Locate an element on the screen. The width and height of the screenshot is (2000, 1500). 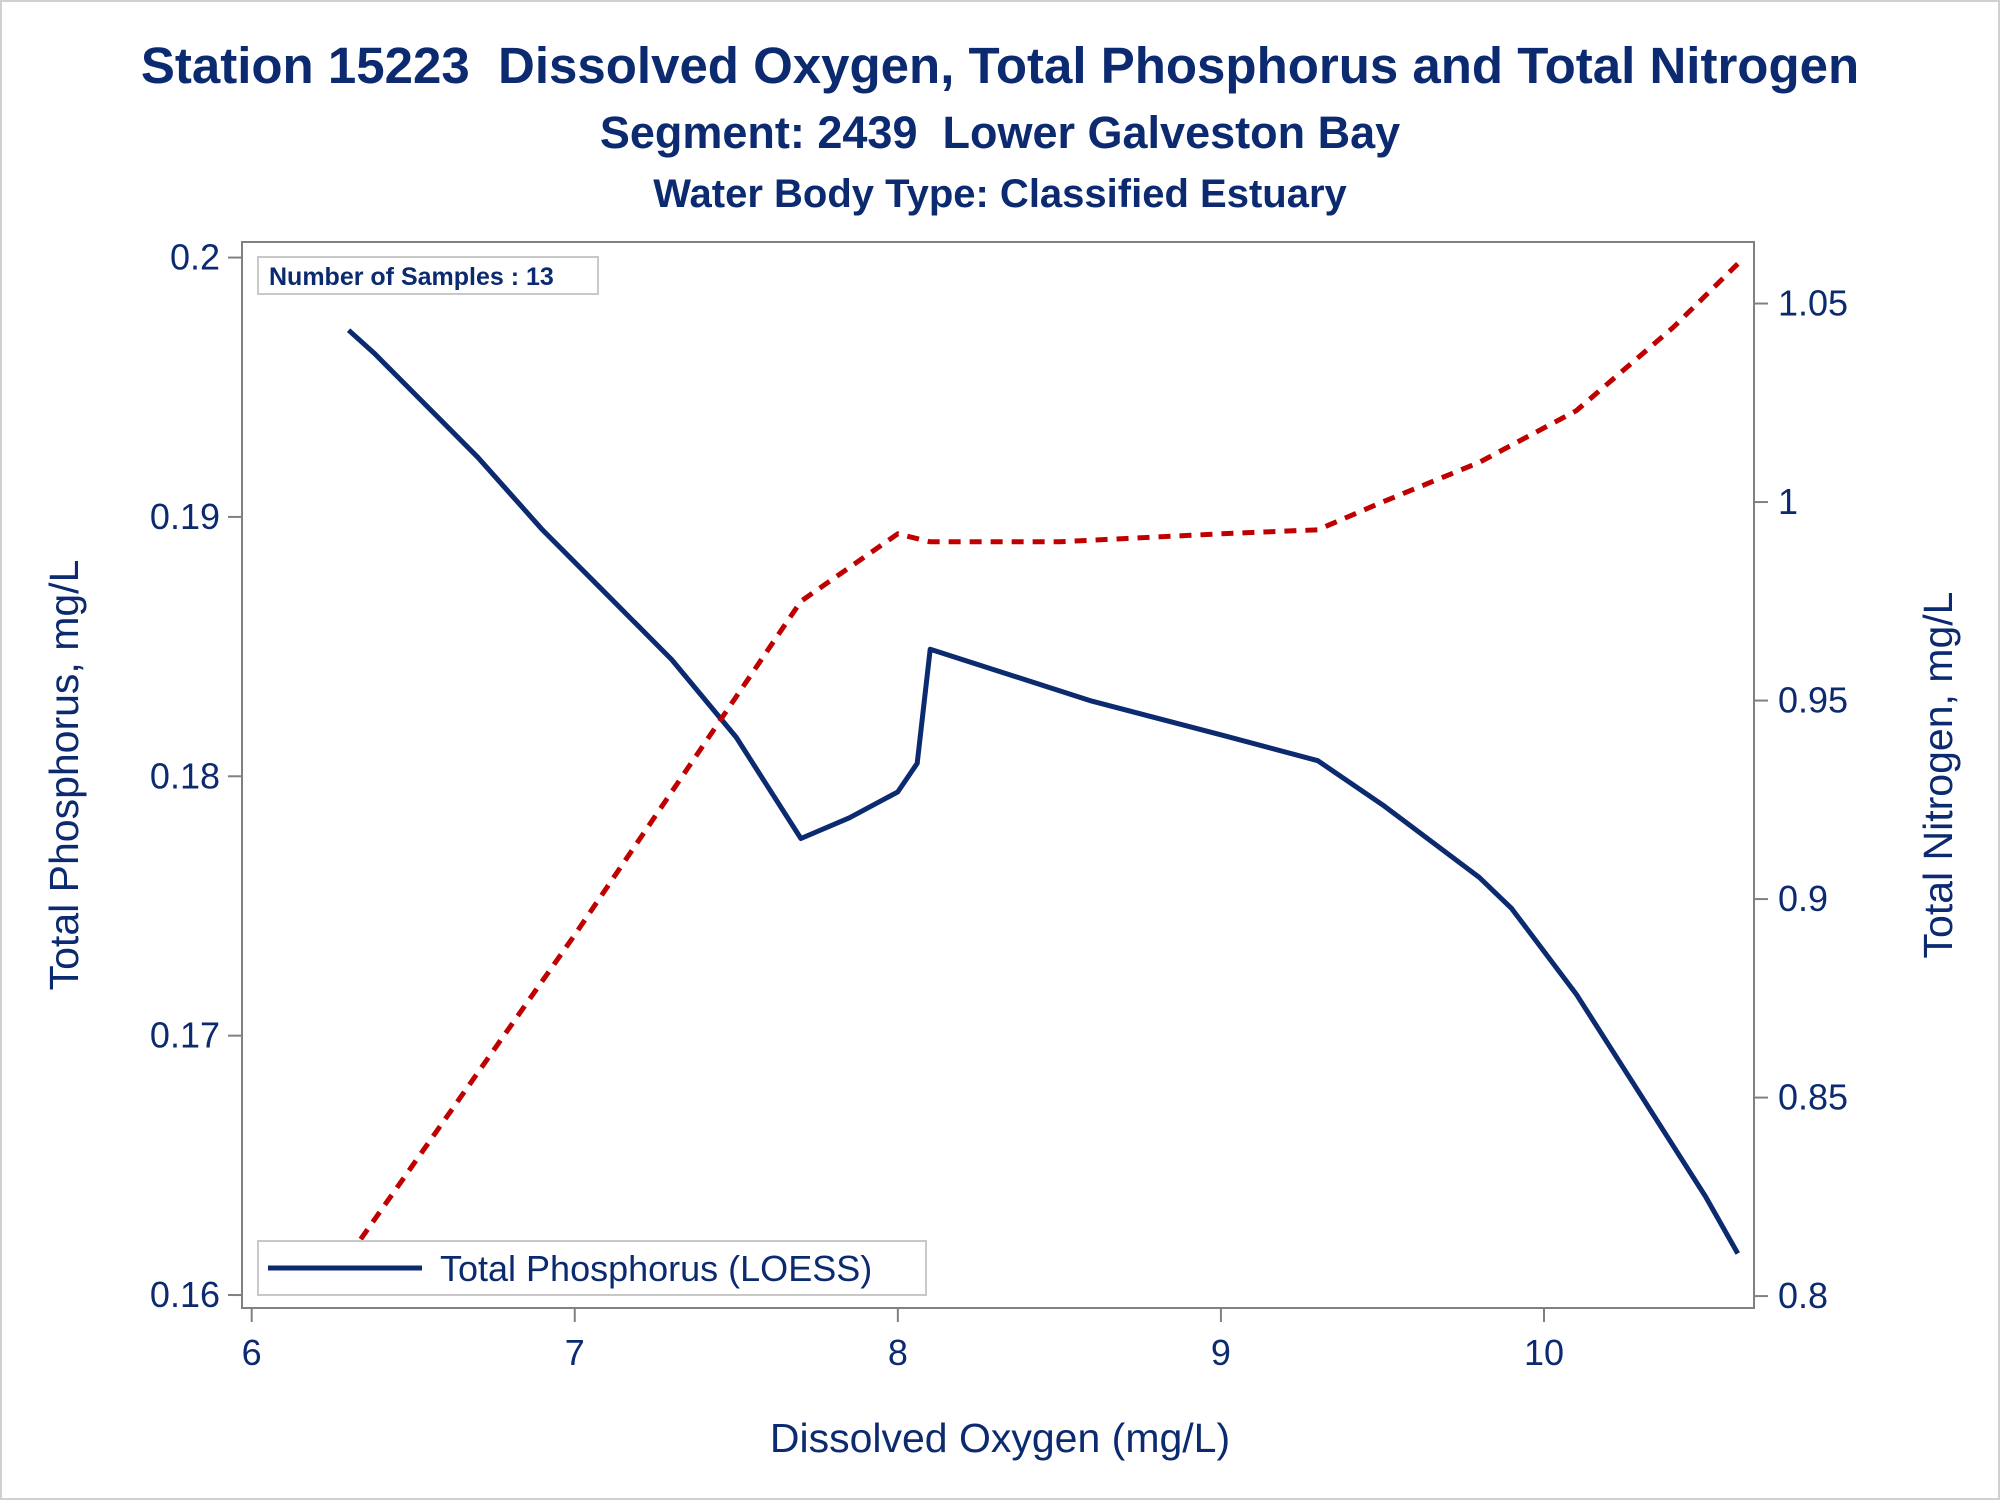
samples-inset-label: Number of Samples : 13 is located at coordinates (411, 277).